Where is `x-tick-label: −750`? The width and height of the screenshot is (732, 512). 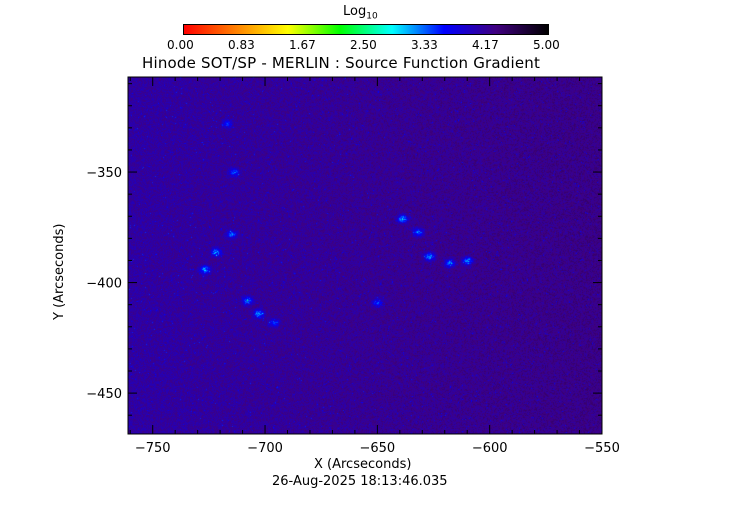 x-tick-label: −750 is located at coordinates (153, 448).